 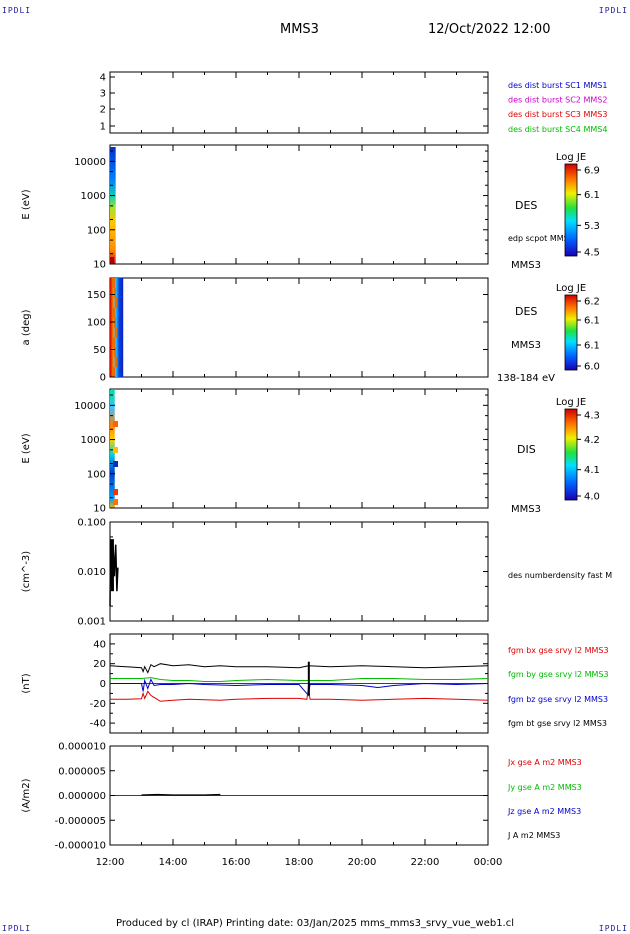 What do you see at coordinates (96, 295) in the screenshot?
I see `des-pitch-panel-ytick-label: 150` at bounding box center [96, 295].